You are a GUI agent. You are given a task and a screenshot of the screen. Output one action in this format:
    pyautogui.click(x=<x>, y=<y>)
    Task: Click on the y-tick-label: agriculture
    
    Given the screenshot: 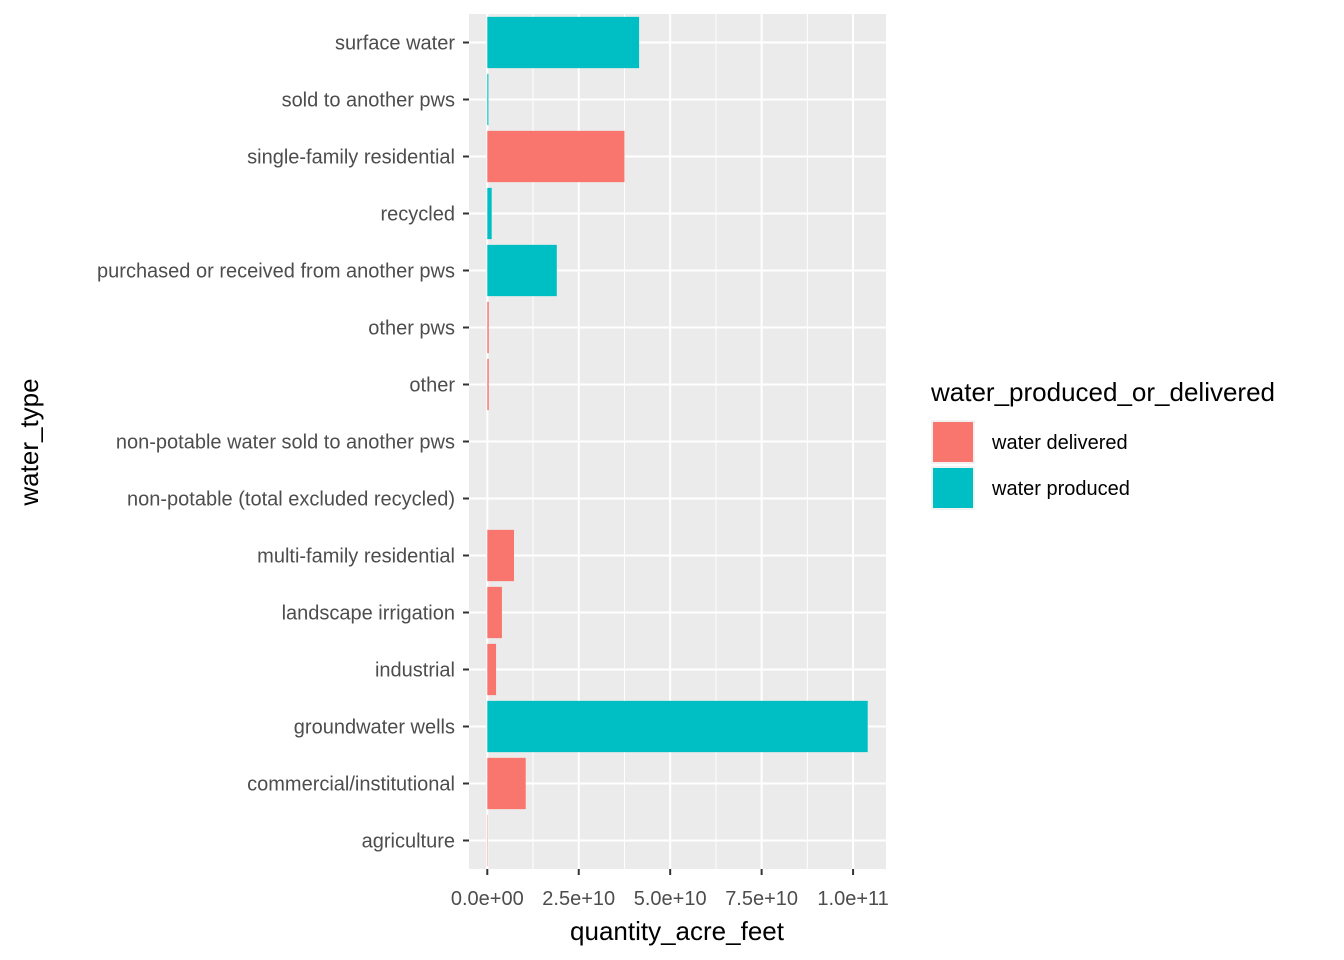 What is the action you would take?
    pyautogui.click(x=408, y=842)
    